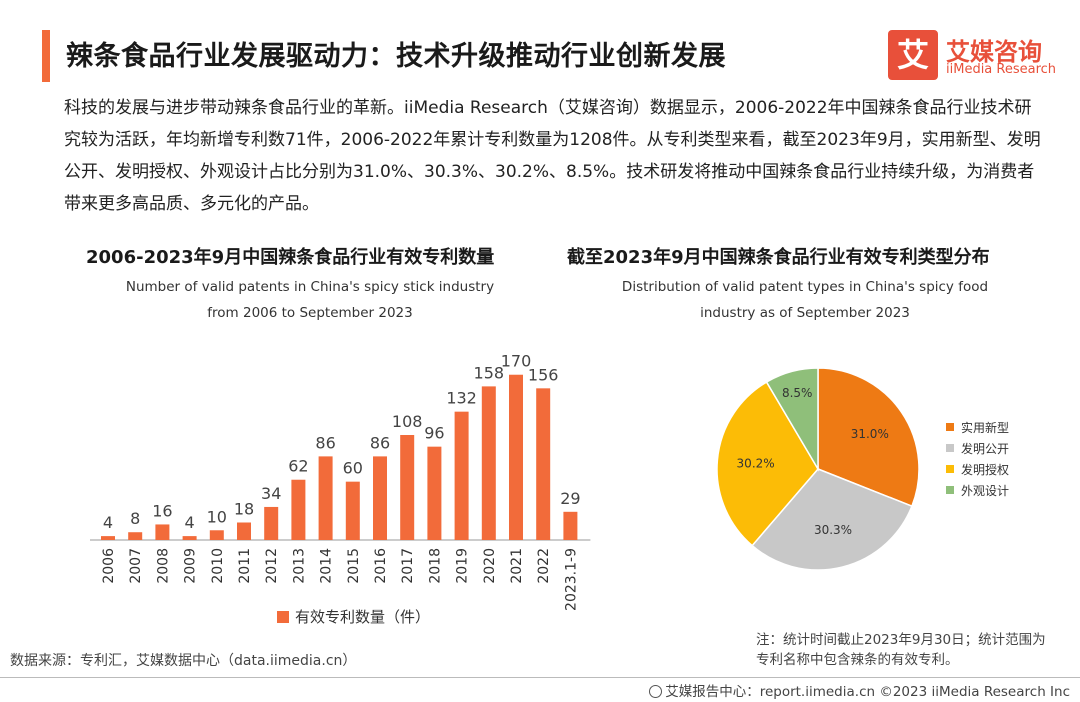 This screenshot has height=702, width=1080. What do you see at coordinates (218, 566) in the screenshot?
I see `bar-x-tick-label: 2010` at bounding box center [218, 566].